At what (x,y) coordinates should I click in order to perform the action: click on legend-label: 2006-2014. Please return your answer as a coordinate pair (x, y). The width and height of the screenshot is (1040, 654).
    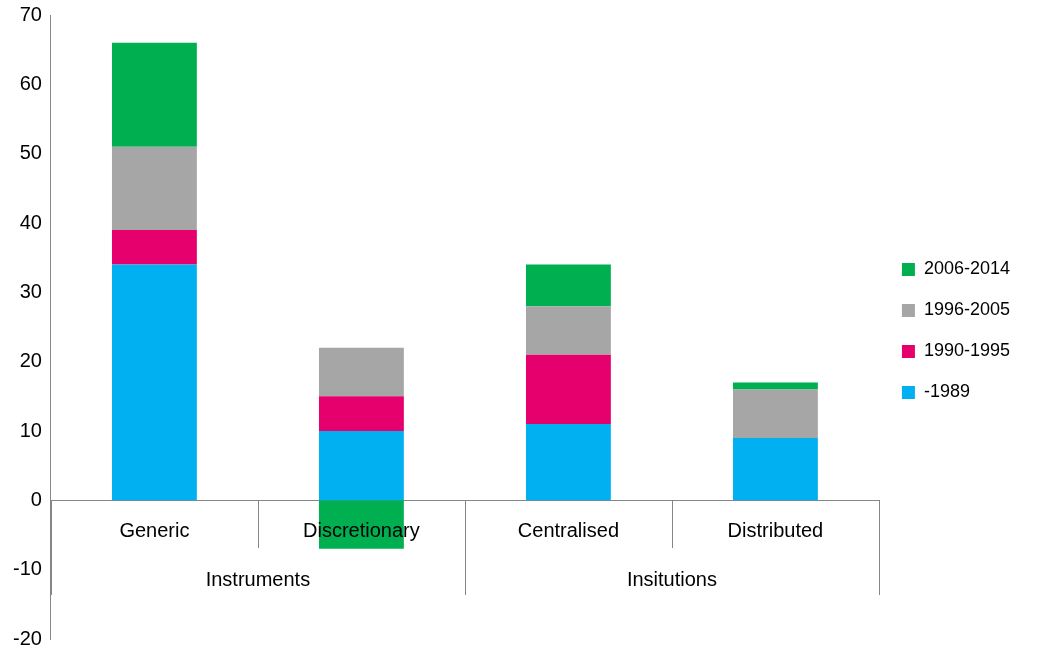
    Looking at the image, I should click on (967, 268).